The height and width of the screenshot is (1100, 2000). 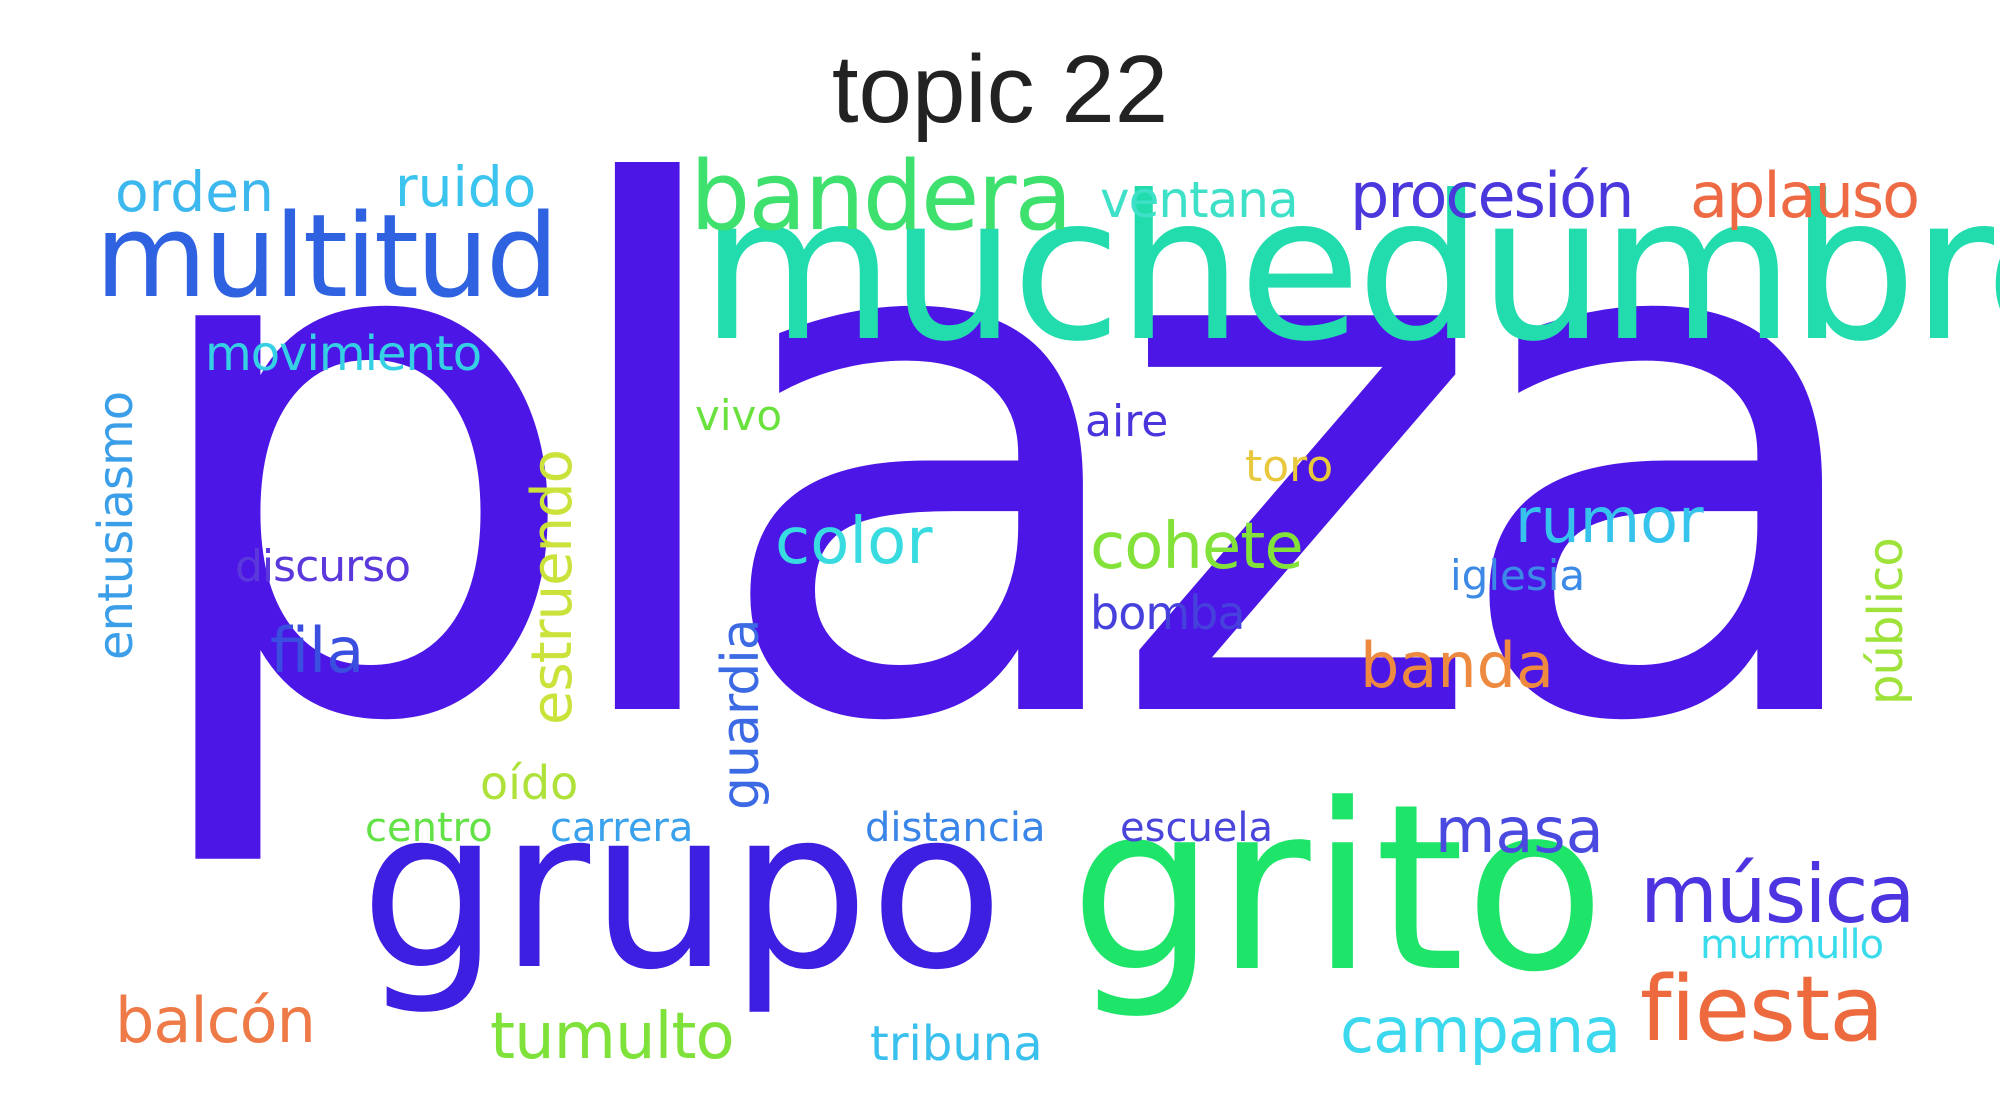 I want to click on word-bomba: bomba, so click(x=1168, y=613).